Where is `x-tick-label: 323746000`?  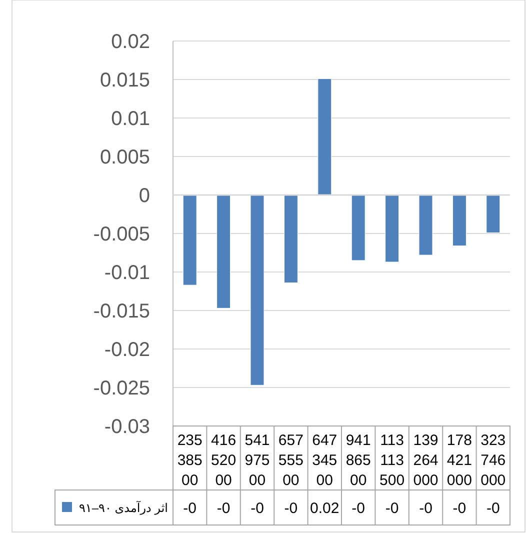 x-tick-label: 323746000 is located at coordinates (493, 460).